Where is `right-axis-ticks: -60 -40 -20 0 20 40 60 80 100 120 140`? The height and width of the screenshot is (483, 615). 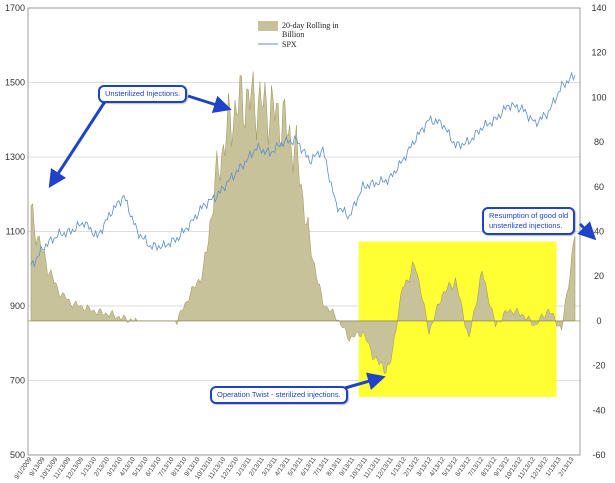 right-axis-ticks: -60 -40 -20 0 20 40 60 80 100 120 140 is located at coordinates (598, 231).